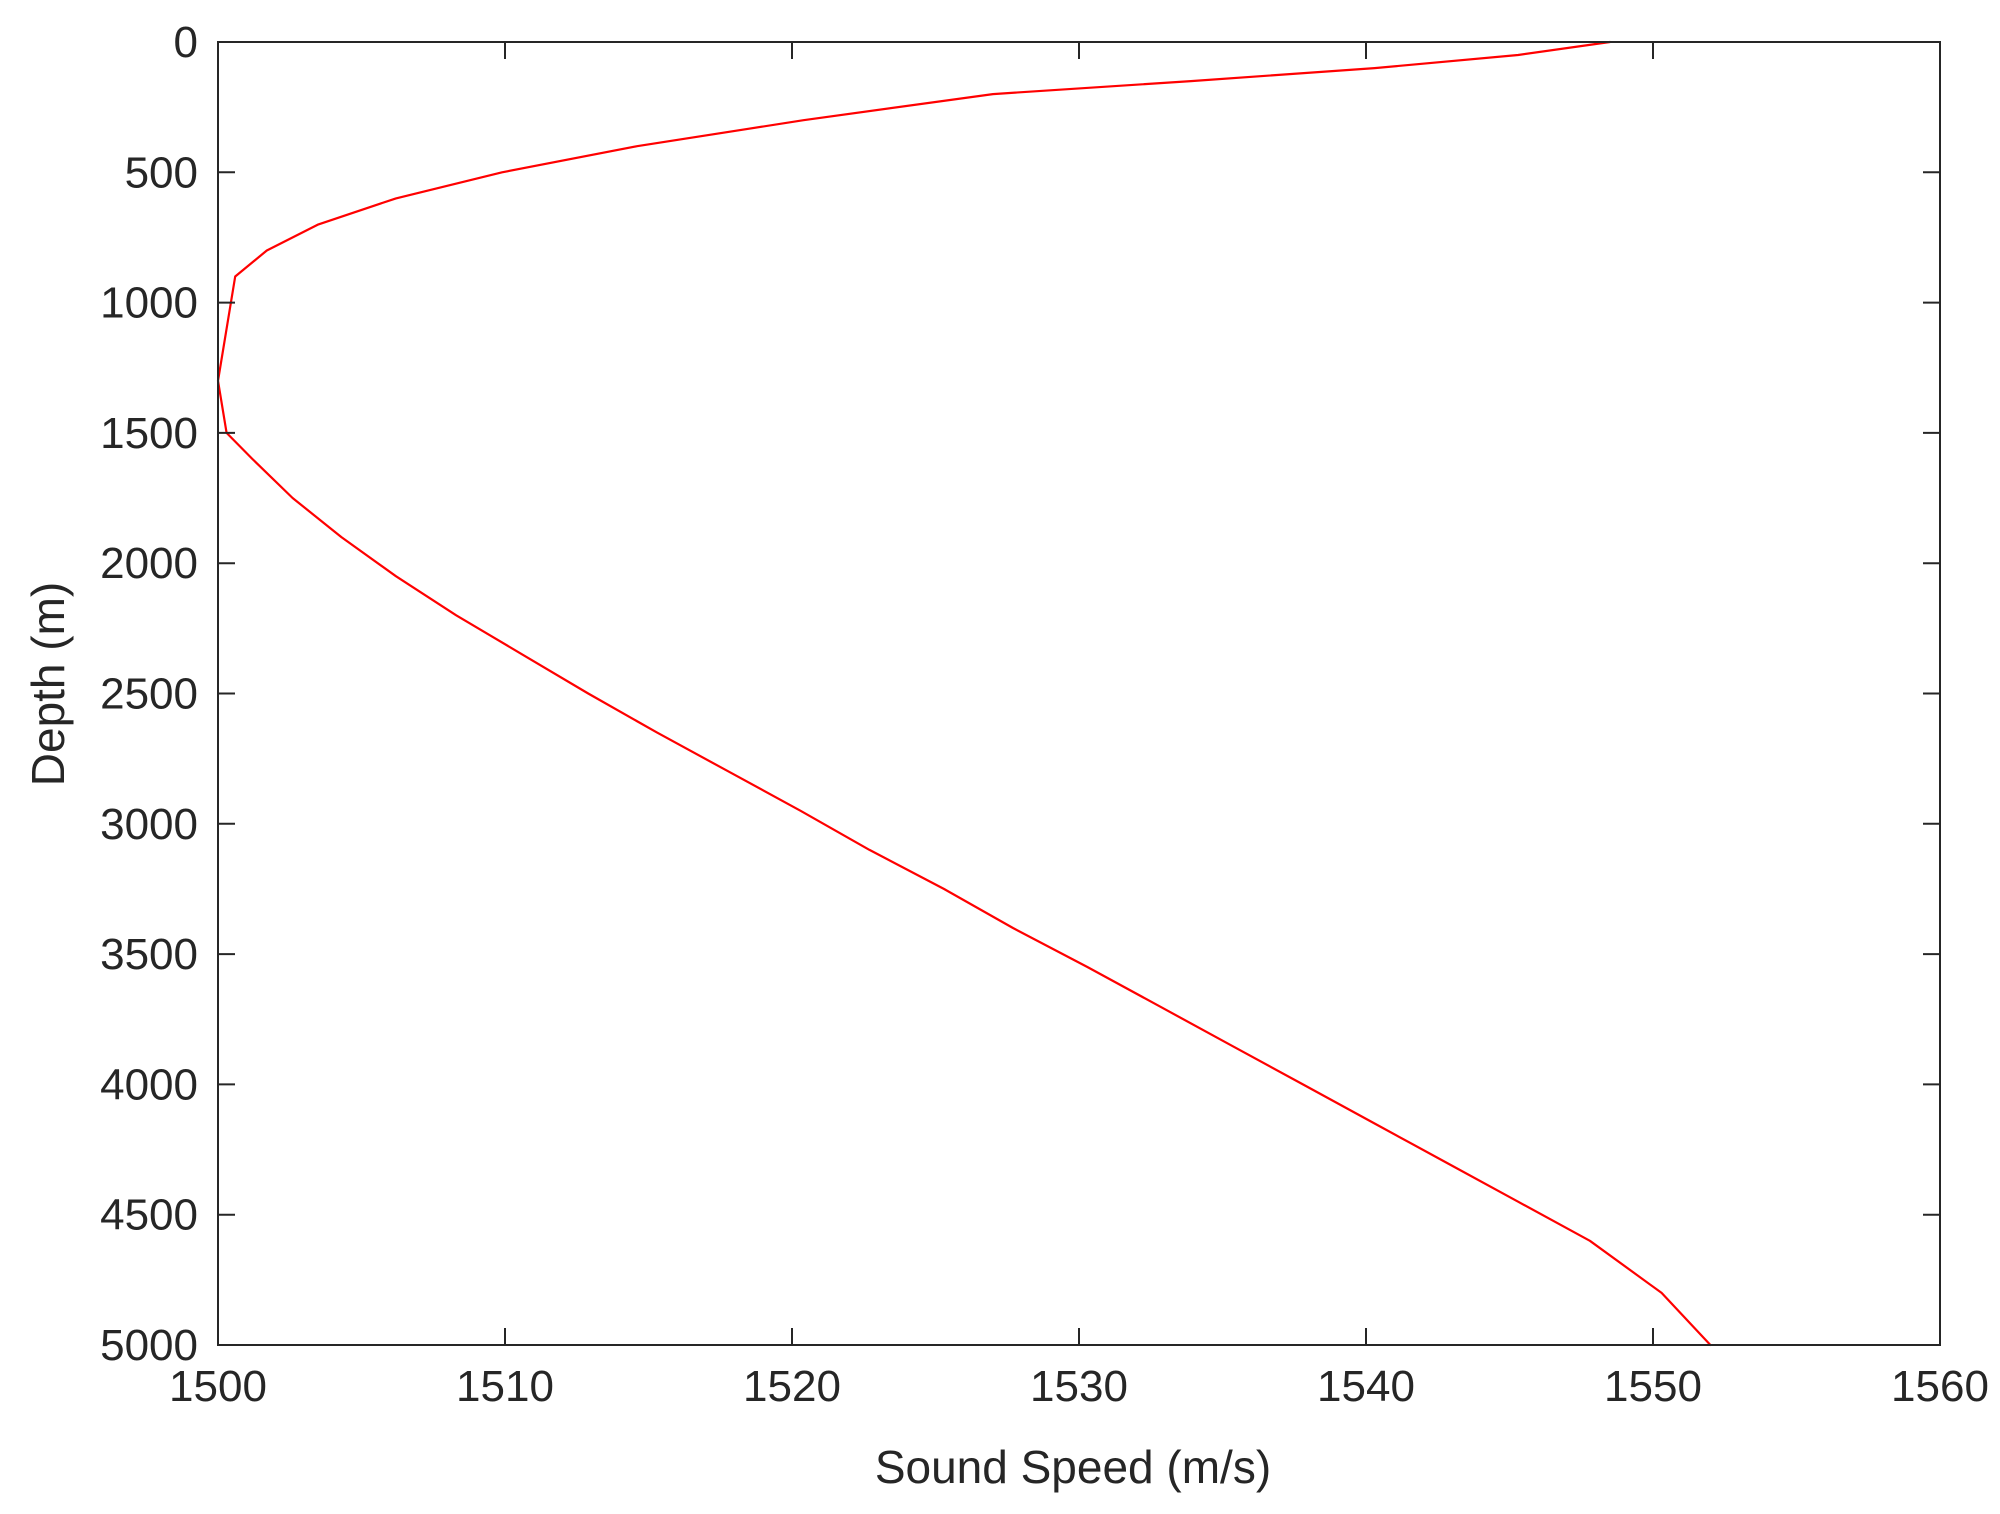  What do you see at coordinates (149, 563) in the screenshot?
I see `y-tick-label-4: 2000` at bounding box center [149, 563].